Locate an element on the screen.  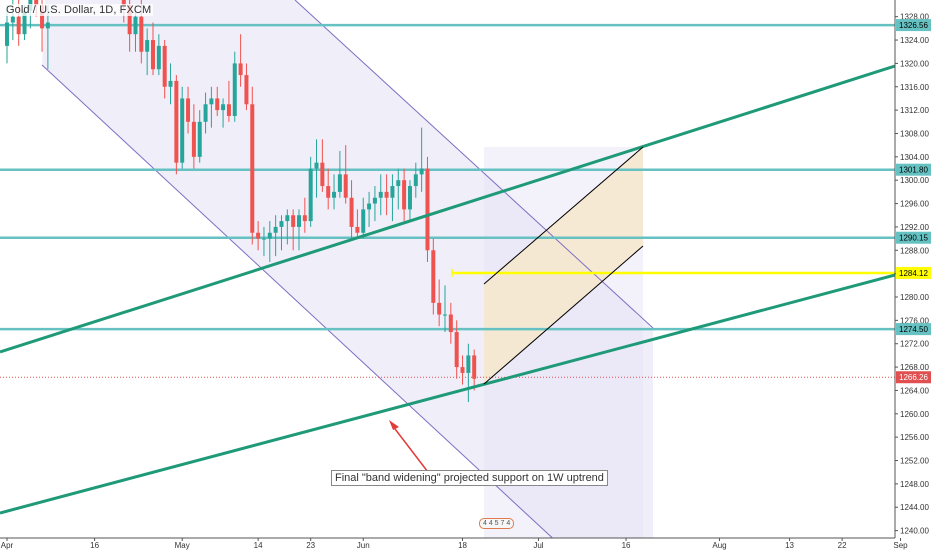
time-tick-label: 13 is located at coordinates (789, 545).